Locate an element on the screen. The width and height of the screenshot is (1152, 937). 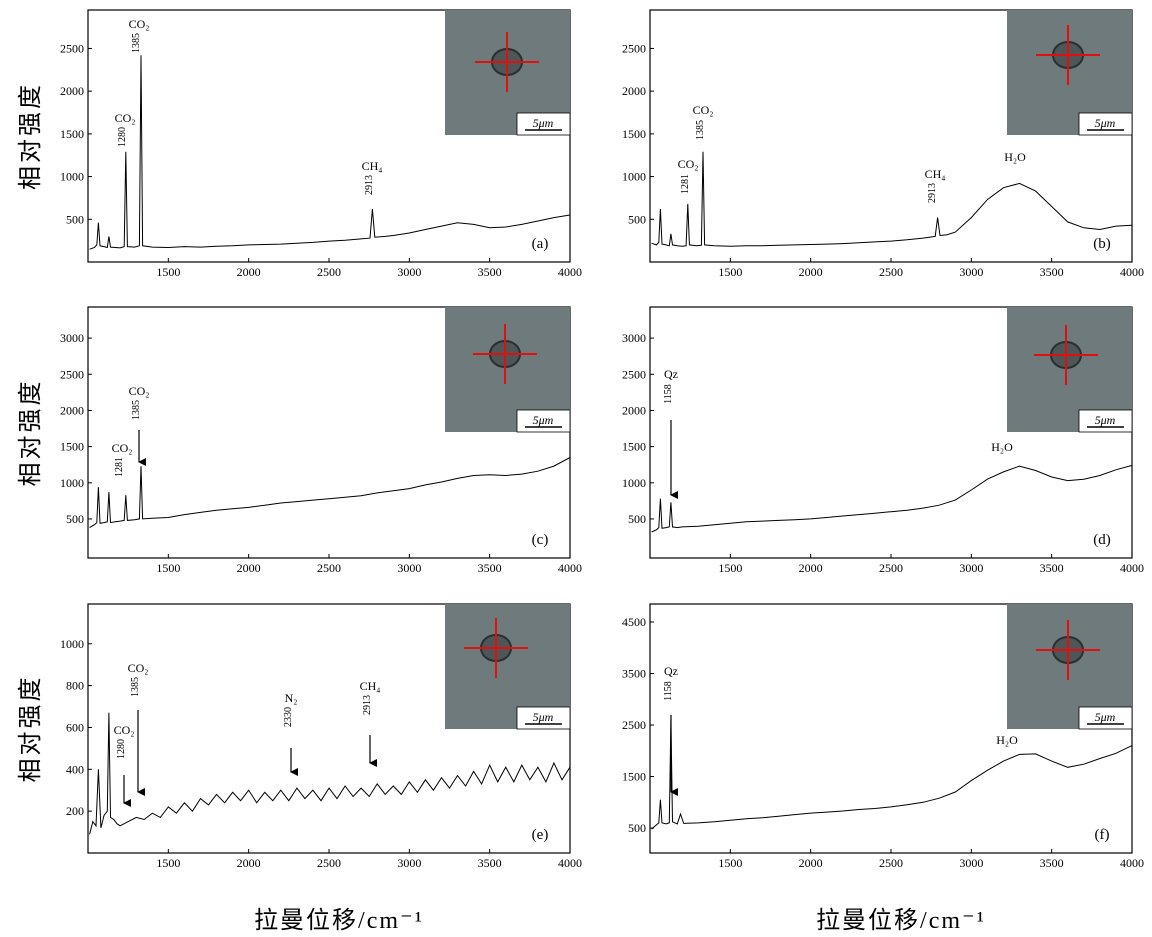
peak-species: Qz is located at coordinates (671, 374).